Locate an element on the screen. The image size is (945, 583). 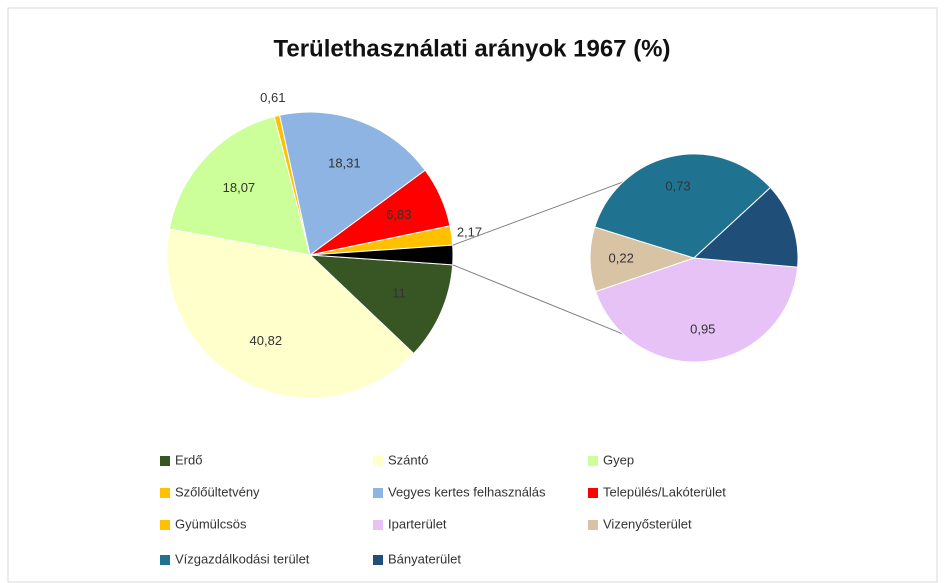
data-label: 0,22 is located at coordinates (621, 257).